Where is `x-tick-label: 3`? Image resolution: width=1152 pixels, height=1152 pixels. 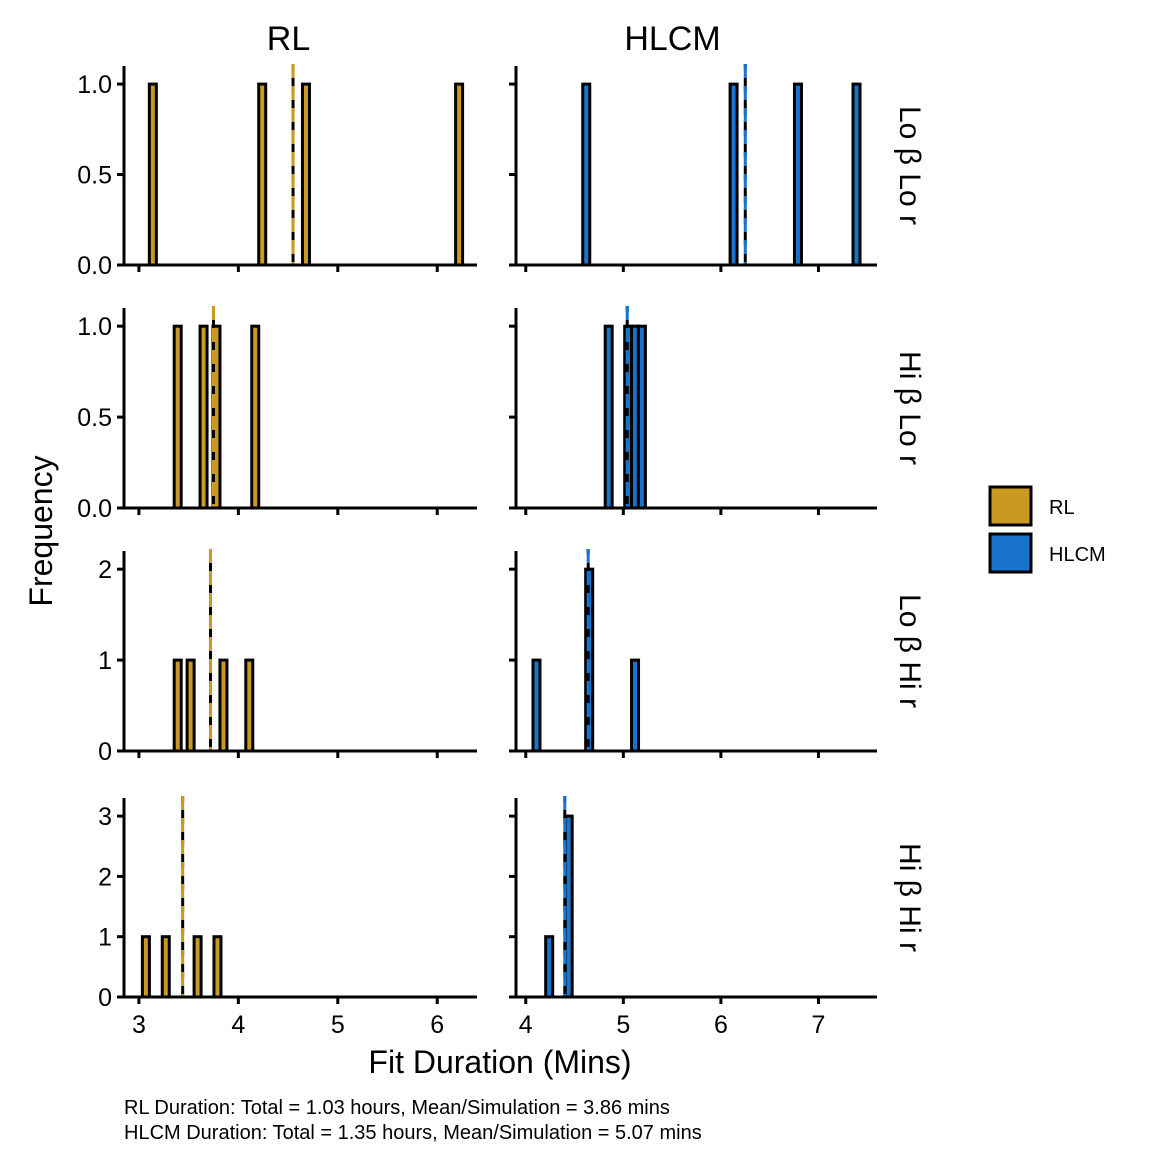 x-tick-label: 3 is located at coordinates (139, 1025).